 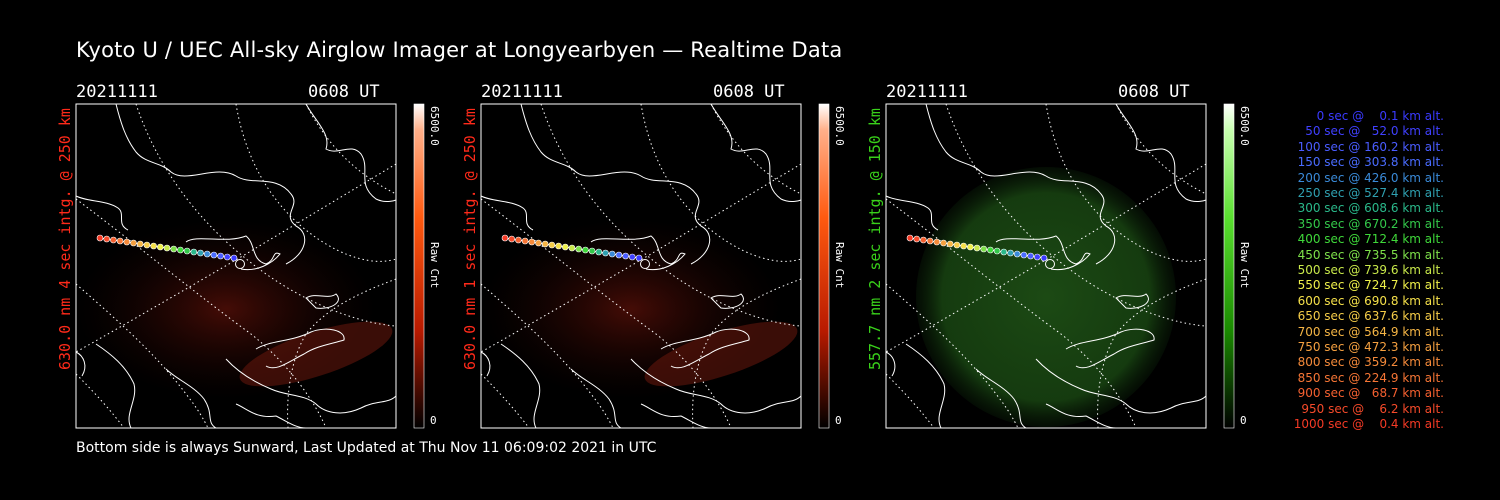 I want to click on trajectory-point-650s, so click(x=147, y=245).